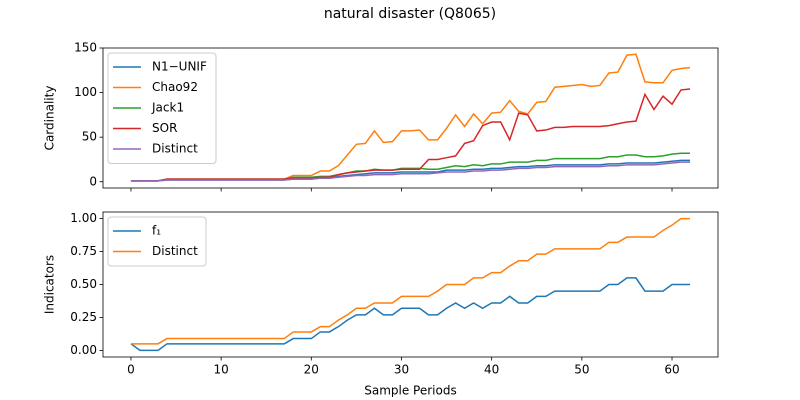 The image size is (800, 400). Describe the element at coordinates (83, 218) in the screenshot. I see `y-tick-label: 1.00` at that location.